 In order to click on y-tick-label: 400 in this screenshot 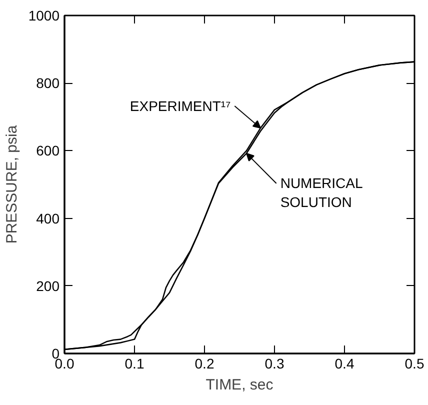, I will do `click(48, 218)`.